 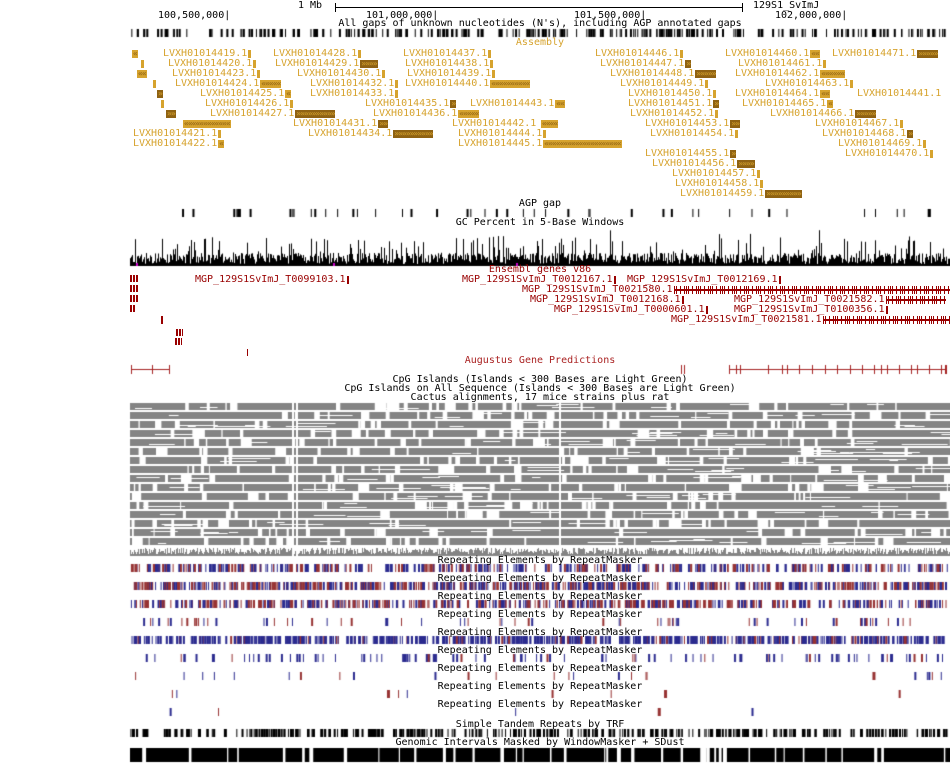 I want to click on assembly-contig: LVXH01014441.1, so click(x=899, y=94).